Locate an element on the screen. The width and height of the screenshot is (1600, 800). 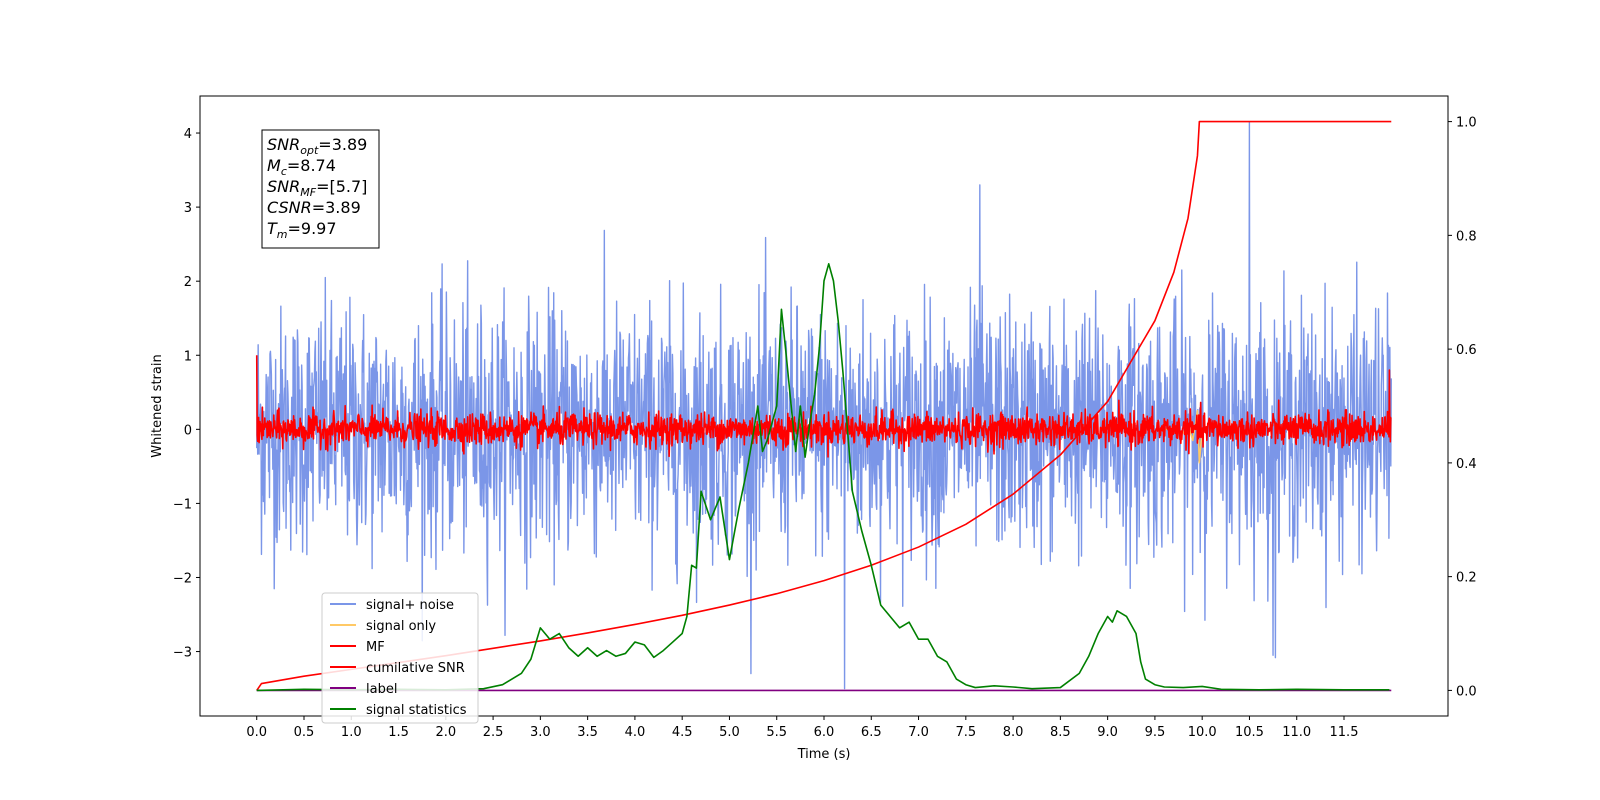
y-left-tick-label: 1 is located at coordinates (188, 356).